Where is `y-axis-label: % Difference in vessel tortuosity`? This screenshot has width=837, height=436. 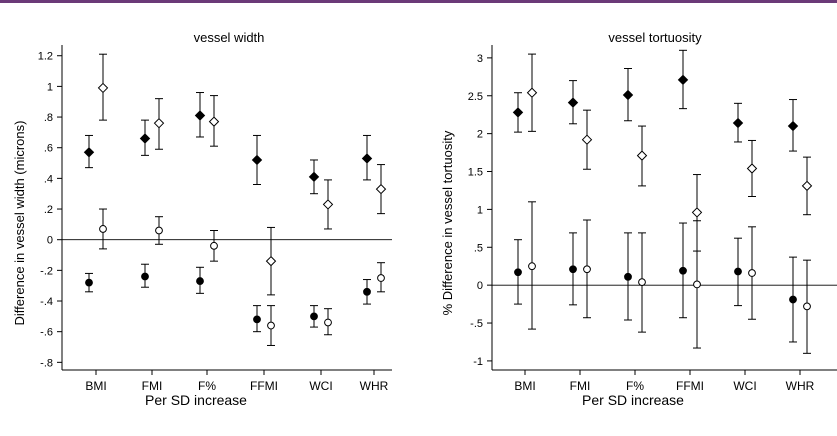
y-axis-label: % Difference in vessel tortuosity is located at coordinates (447, 222).